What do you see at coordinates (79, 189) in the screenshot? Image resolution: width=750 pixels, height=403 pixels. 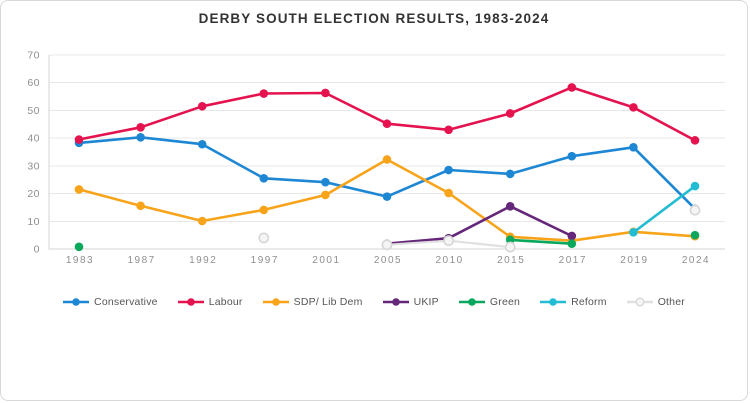 I see `point-sdp-lib-dem-1983` at bounding box center [79, 189].